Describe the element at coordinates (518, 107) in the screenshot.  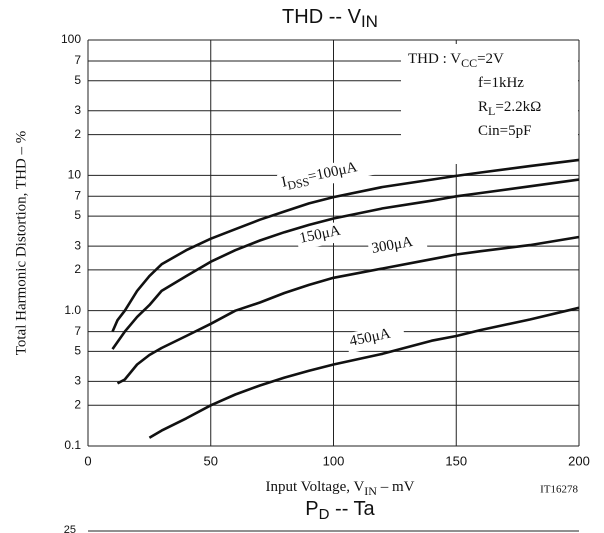
I see `condition-part: =2.2kΩ` at that location.